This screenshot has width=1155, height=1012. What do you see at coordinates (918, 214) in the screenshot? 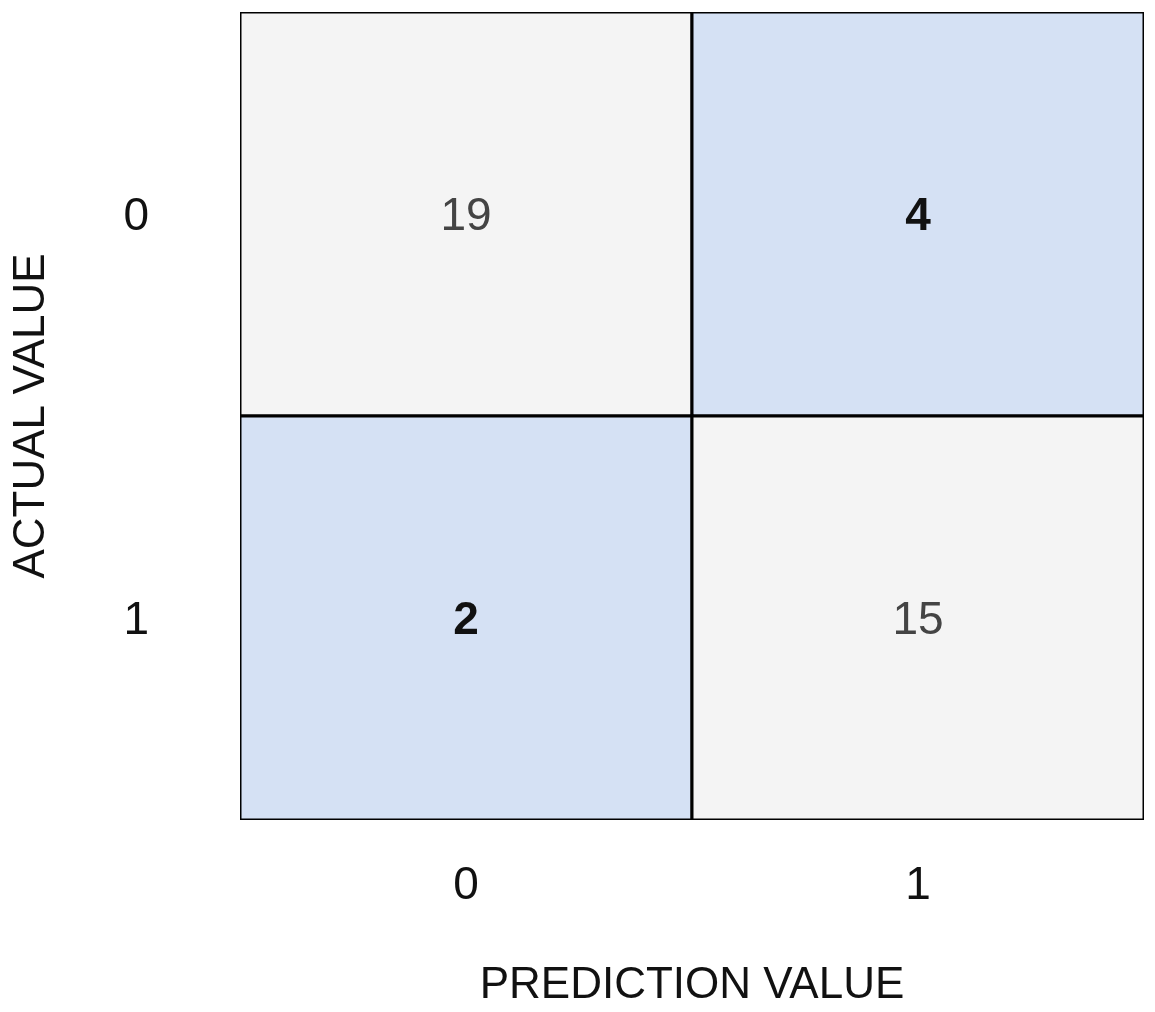
I see `data-label: 4` at bounding box center [918, 214].